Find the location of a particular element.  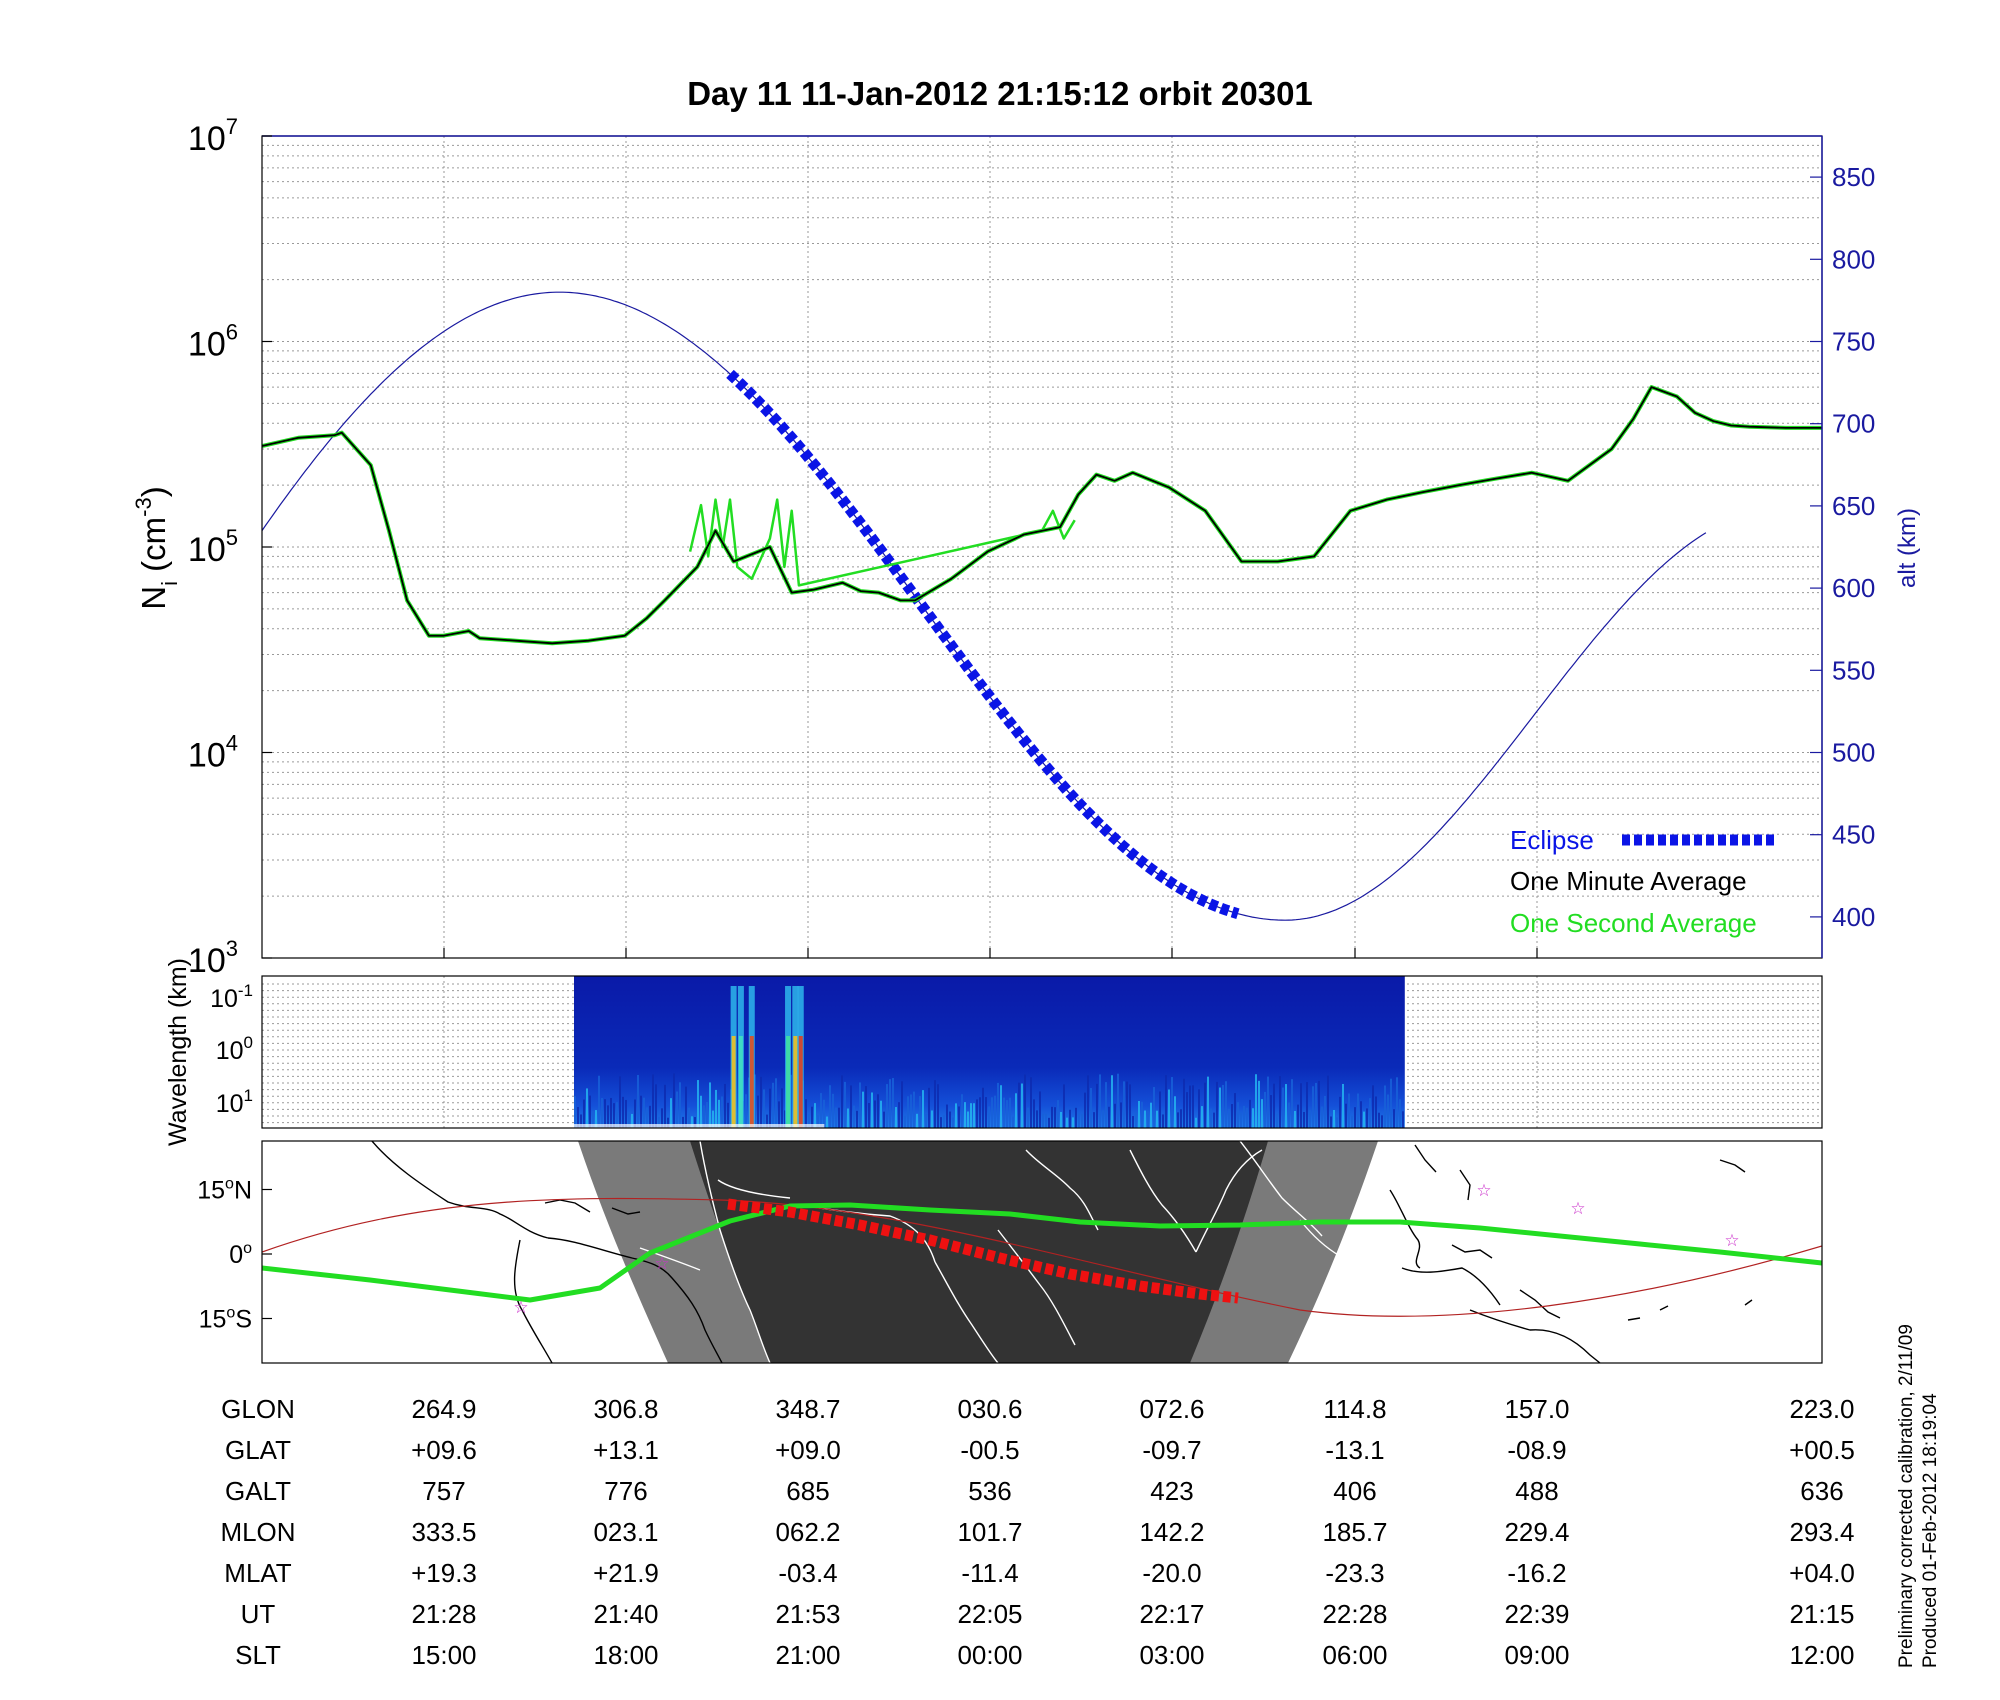

coastlines is located at coordinates (1062, 1252).